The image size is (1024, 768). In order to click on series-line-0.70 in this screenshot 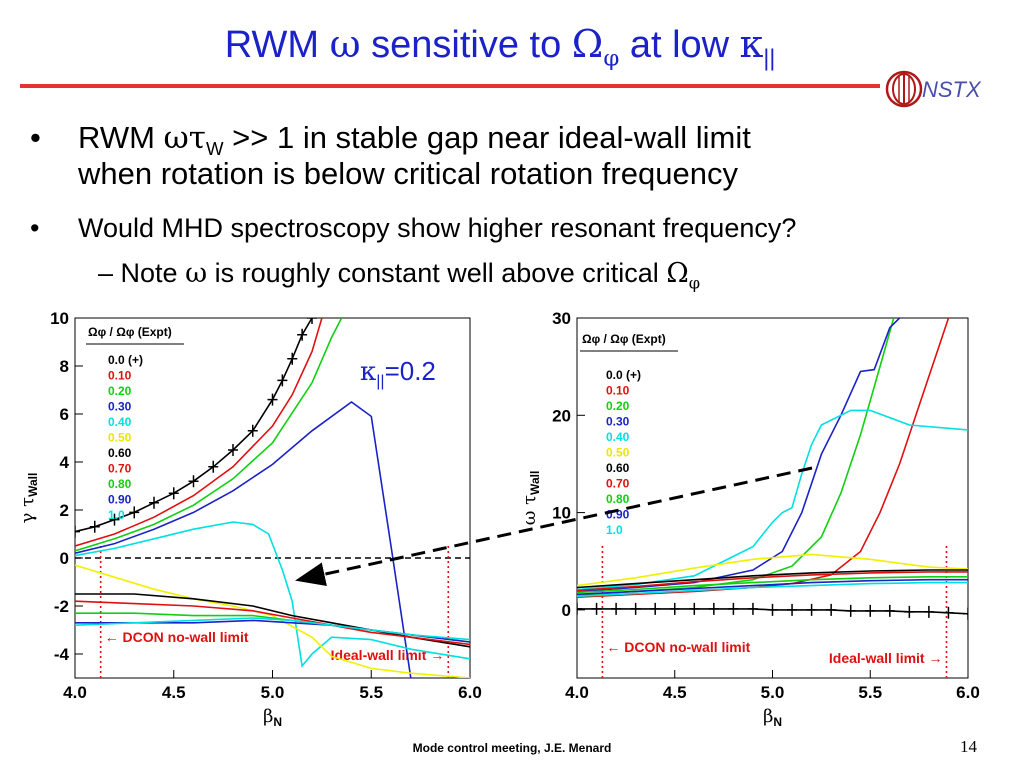, I will do `click(772, 581)`.